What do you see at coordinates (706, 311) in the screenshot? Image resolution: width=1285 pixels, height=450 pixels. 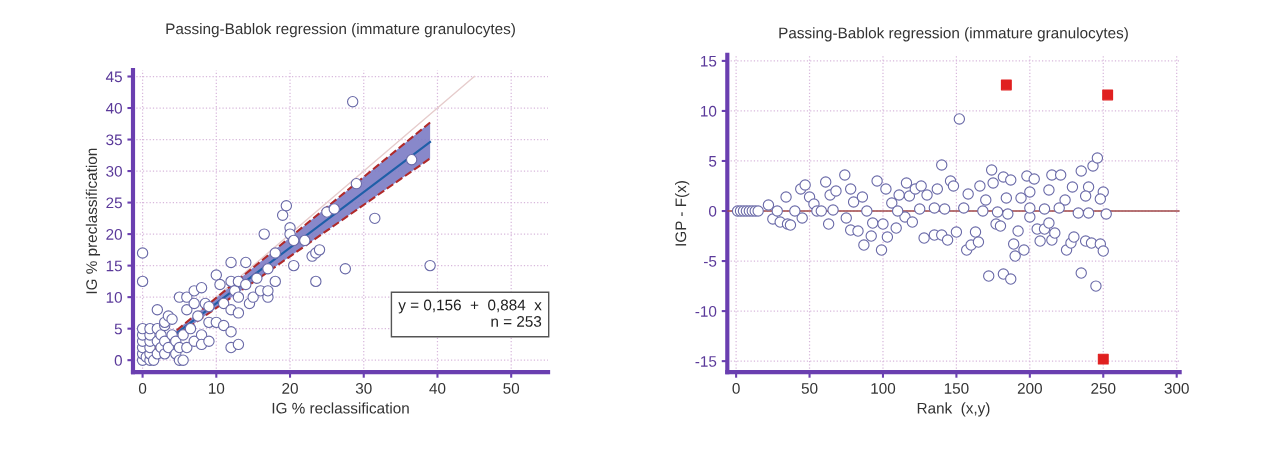 I see `y-tick-label: -10` at bounding box center [706, 311].